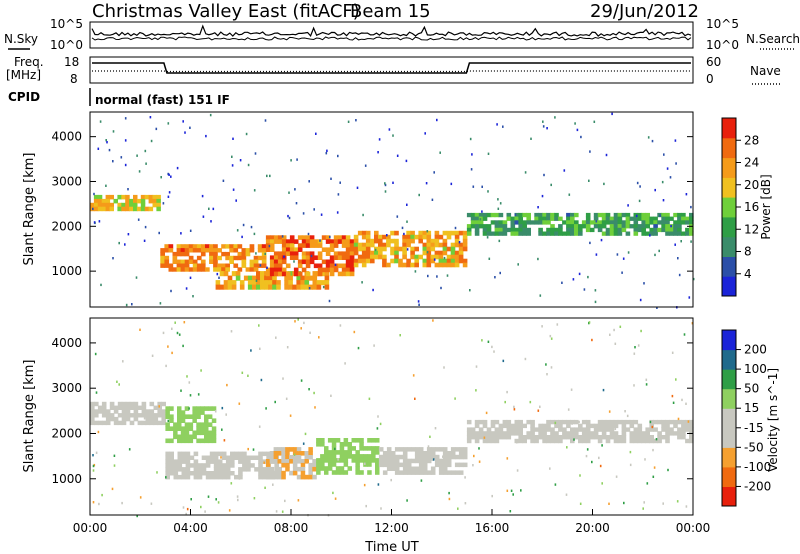 This screenshot has width=800, height=554. What do you see at coordinates (729, 128) in the screenshot?
I see `power-colorbar-swatch` at bounding box center [729, 128].